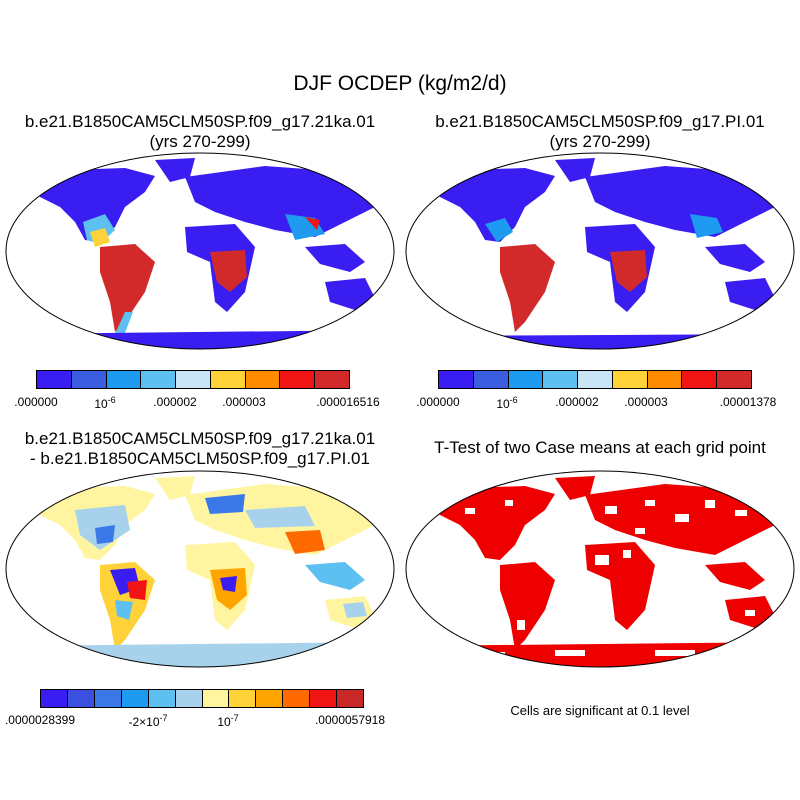 The width and height of the screenshot is (800, 800). Describe the element at coordinates (40, 720) in the screenshot. I see `panel3-tick-0: .0000028399` at that location.